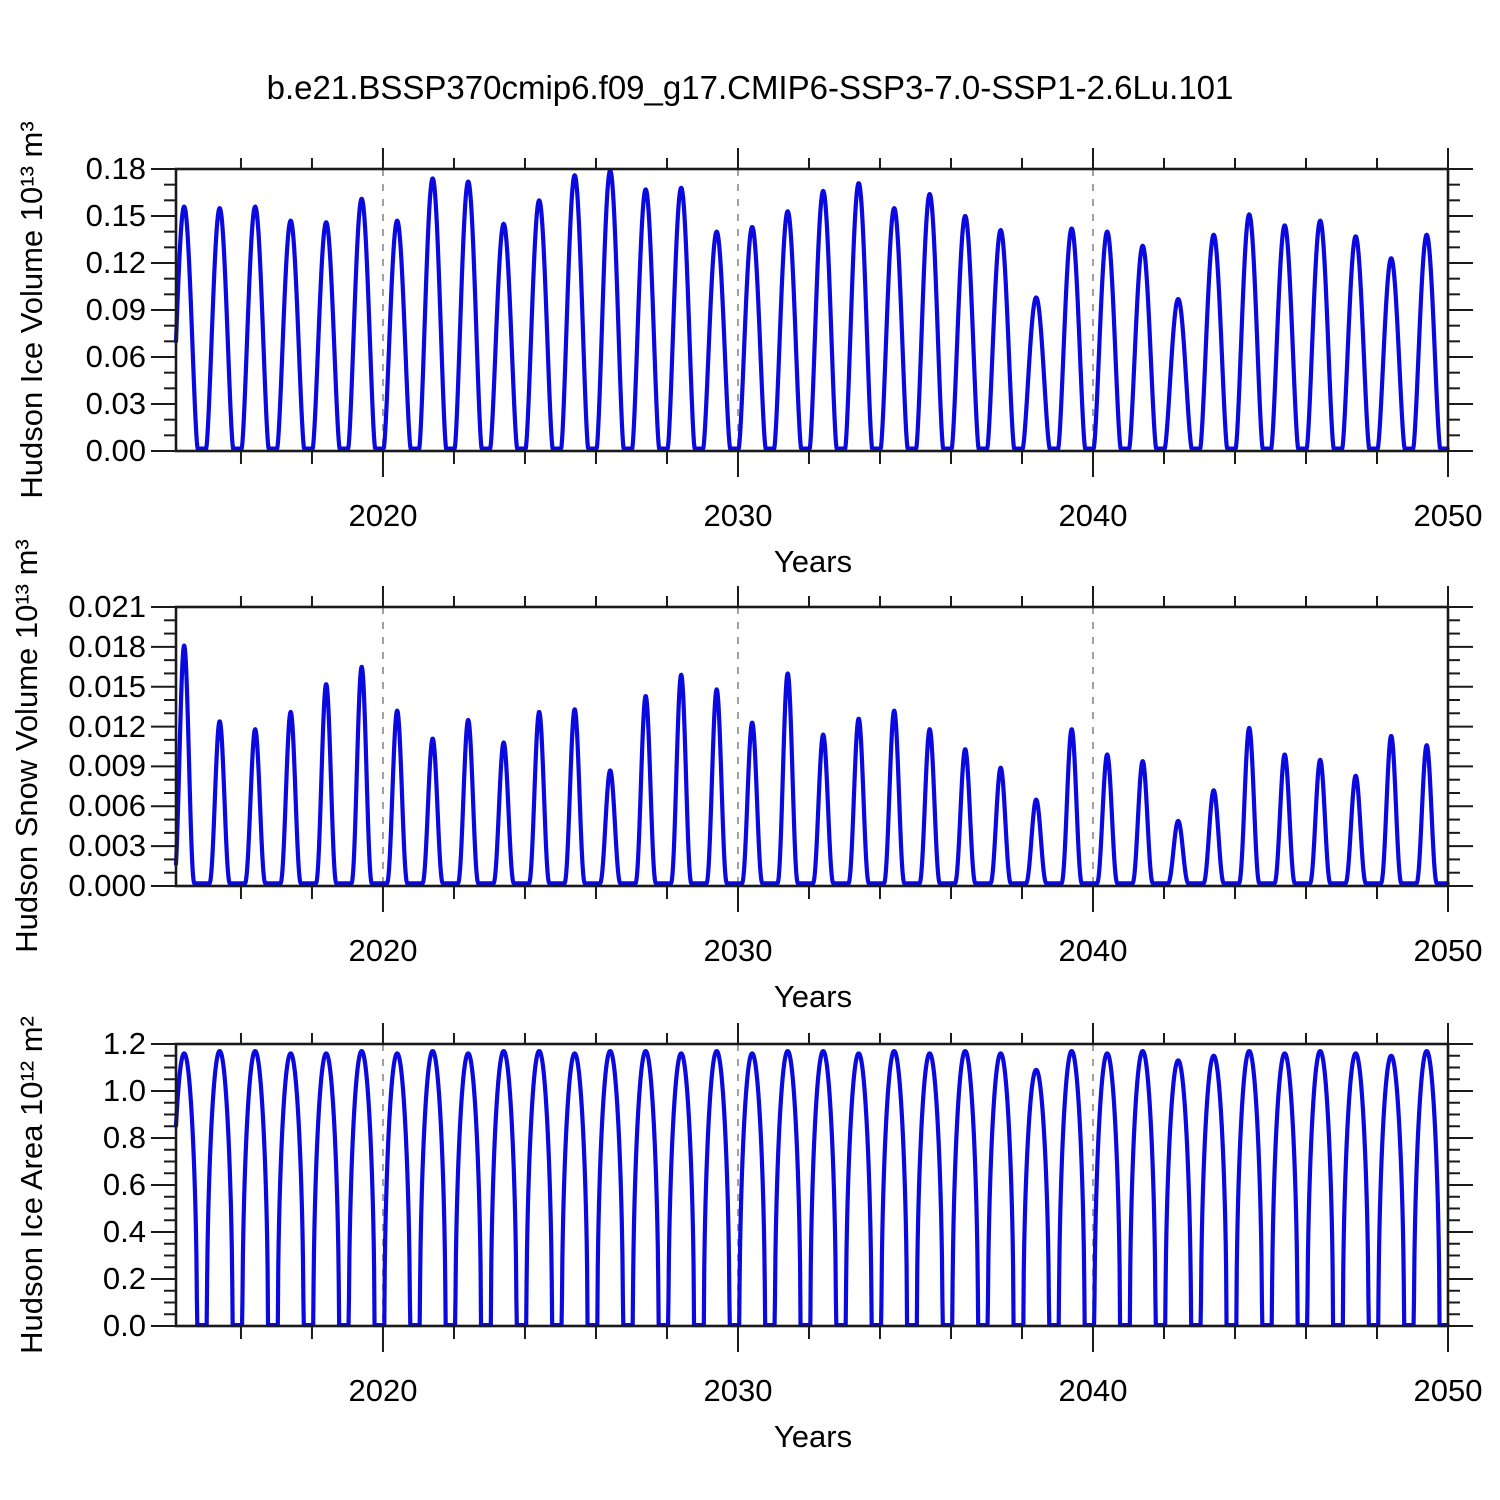 The width and height of the screenshot is (1500, 1500). Describe the element at coordinates (115, 403) in the screenshot. I see `y-tick-label: 0.03` at that location.